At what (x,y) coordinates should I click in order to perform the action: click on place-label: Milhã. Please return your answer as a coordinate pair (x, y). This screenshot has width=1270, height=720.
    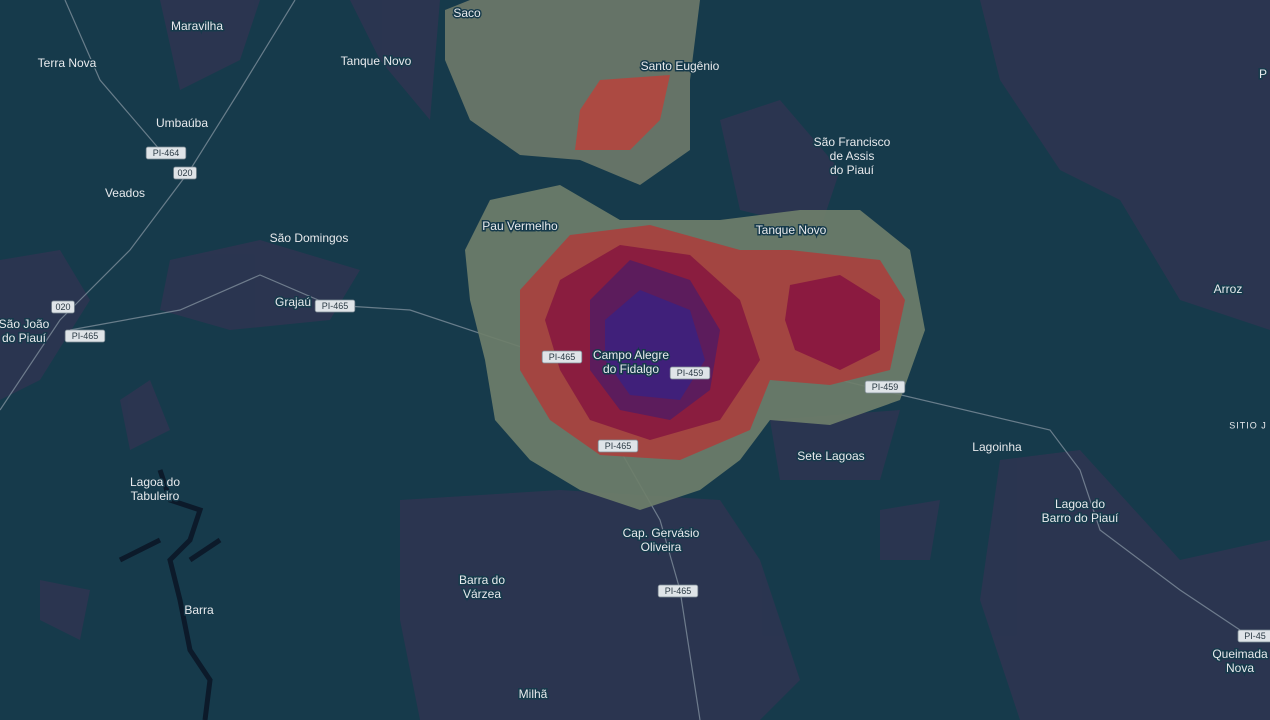
    Looking at the image, I should click on (533, 694).